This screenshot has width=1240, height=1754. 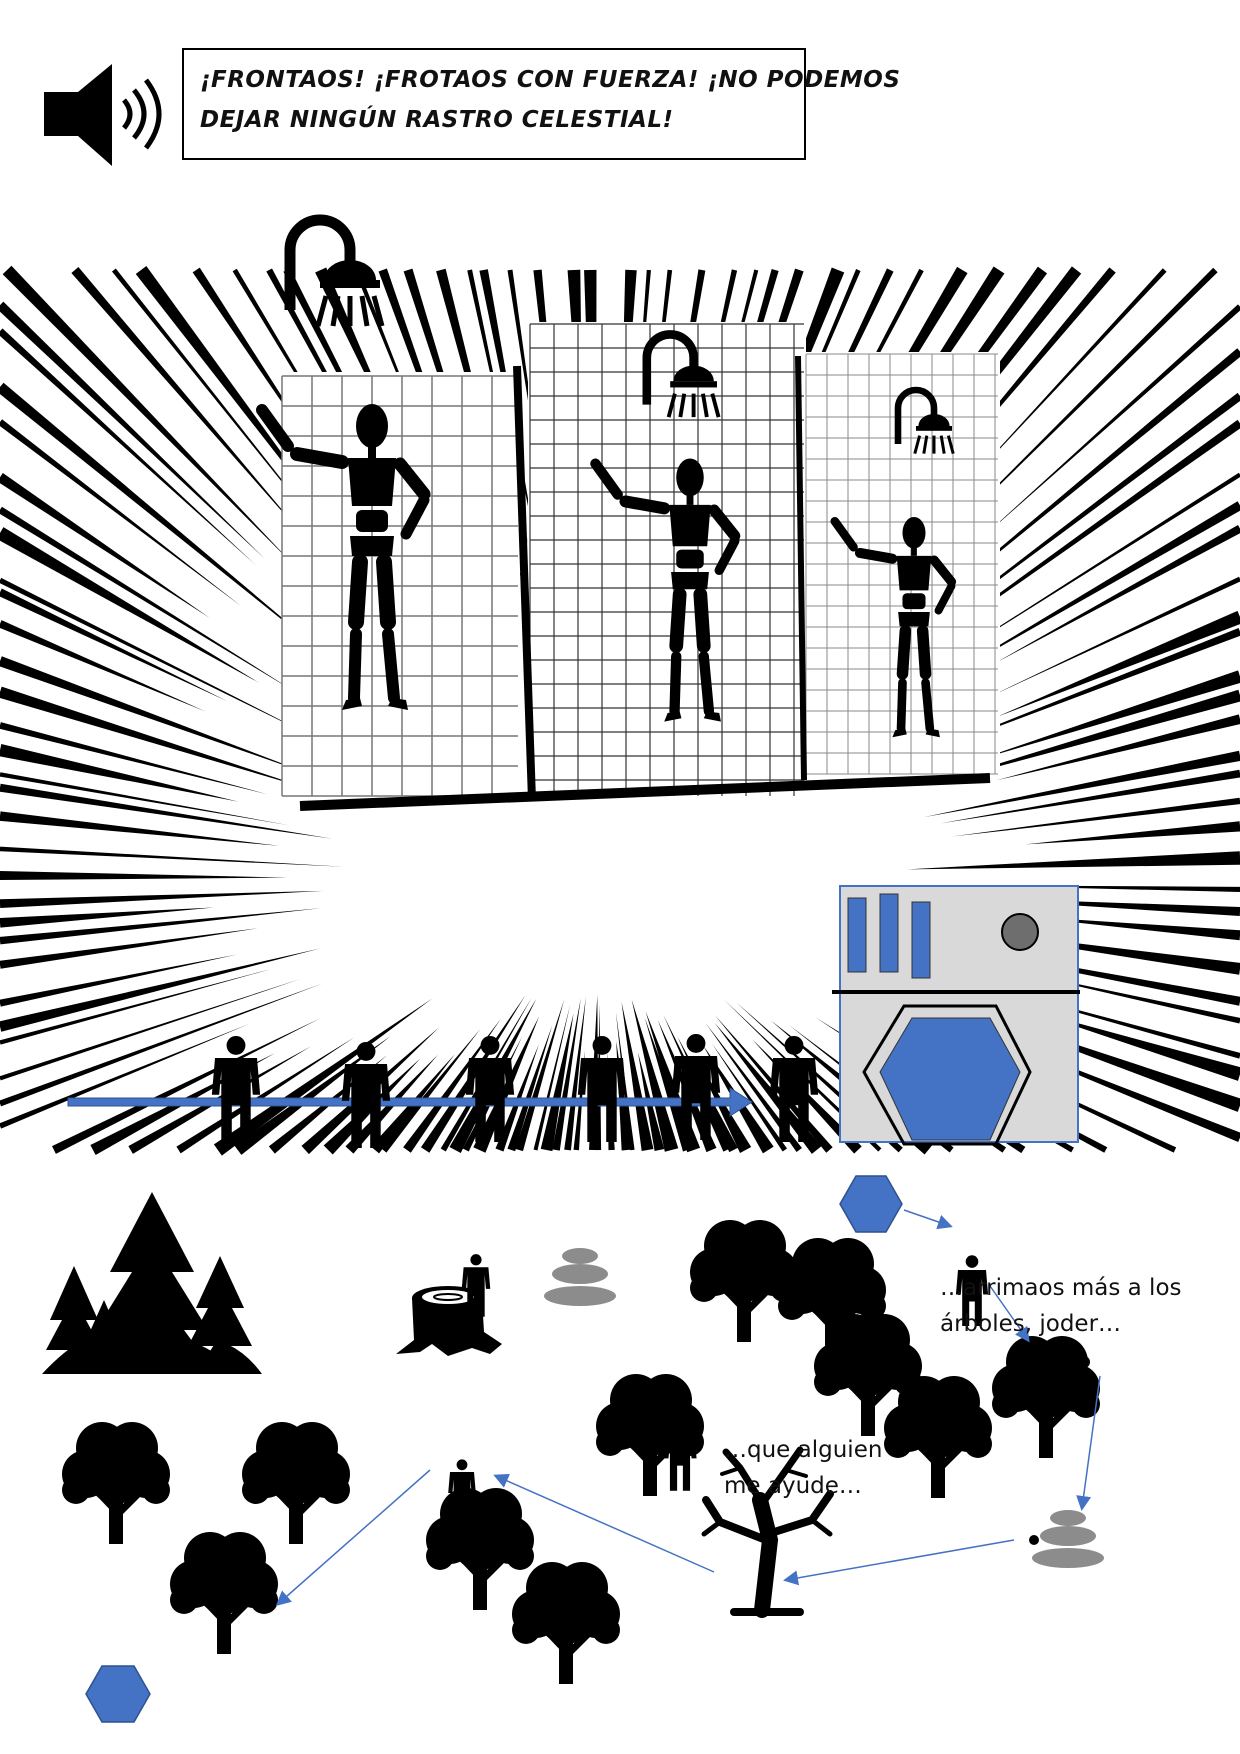 What do you see at coordinates (803, 1450) in the screenshot?
I see `speech-line: …que alguien` at bounding box center [803, 1450].